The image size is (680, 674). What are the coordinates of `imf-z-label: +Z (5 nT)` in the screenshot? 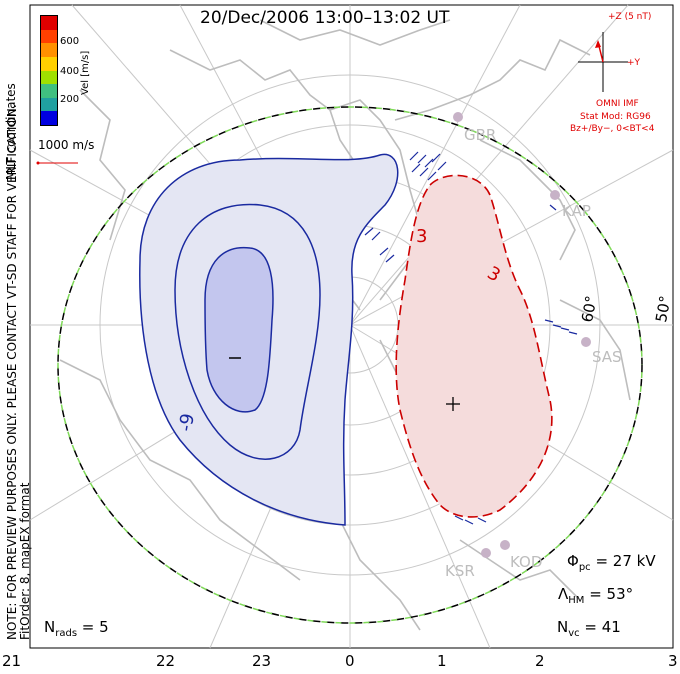 It's located at (630, 17).